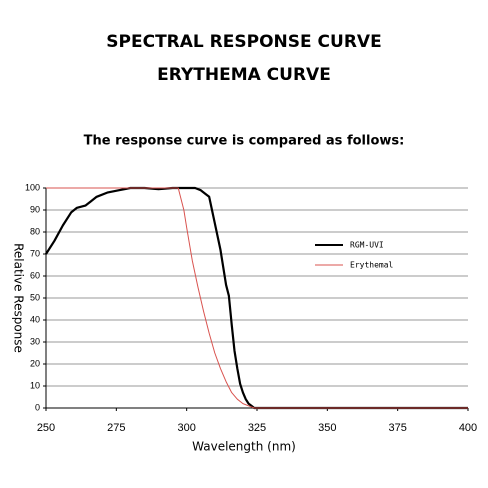 The height and width of the screenshot is (488, 488). What do you see at coordinates (35, 275) in the screenshot?
I see `y-tick-label: 60` at bounding box center [35, 275].